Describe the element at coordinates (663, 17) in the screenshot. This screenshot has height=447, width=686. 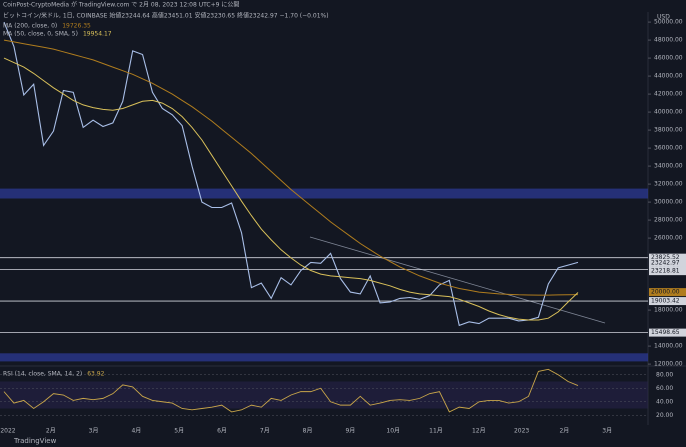
I see `y-axis-label: USD` at that location.